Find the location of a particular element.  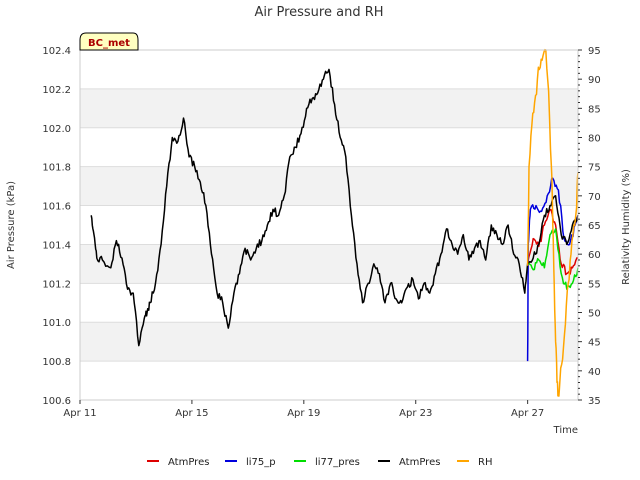

legend-label: RH is located at coordinates (485, 462).